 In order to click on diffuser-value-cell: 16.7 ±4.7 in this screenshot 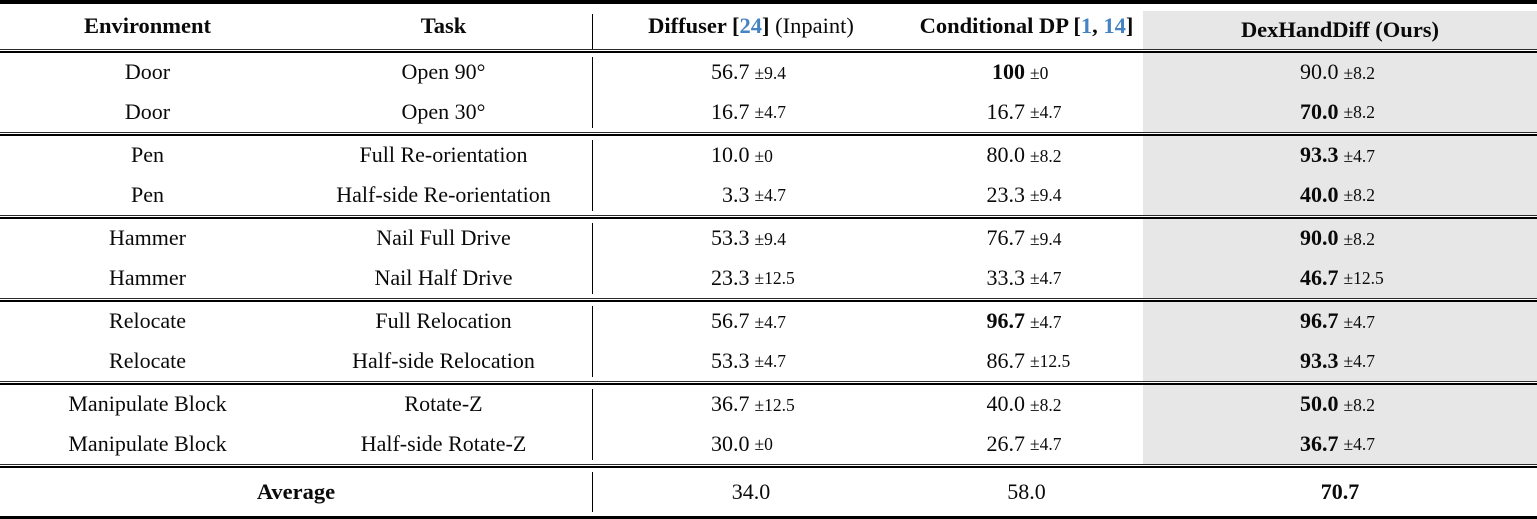, I will do `click(751, 112)`.